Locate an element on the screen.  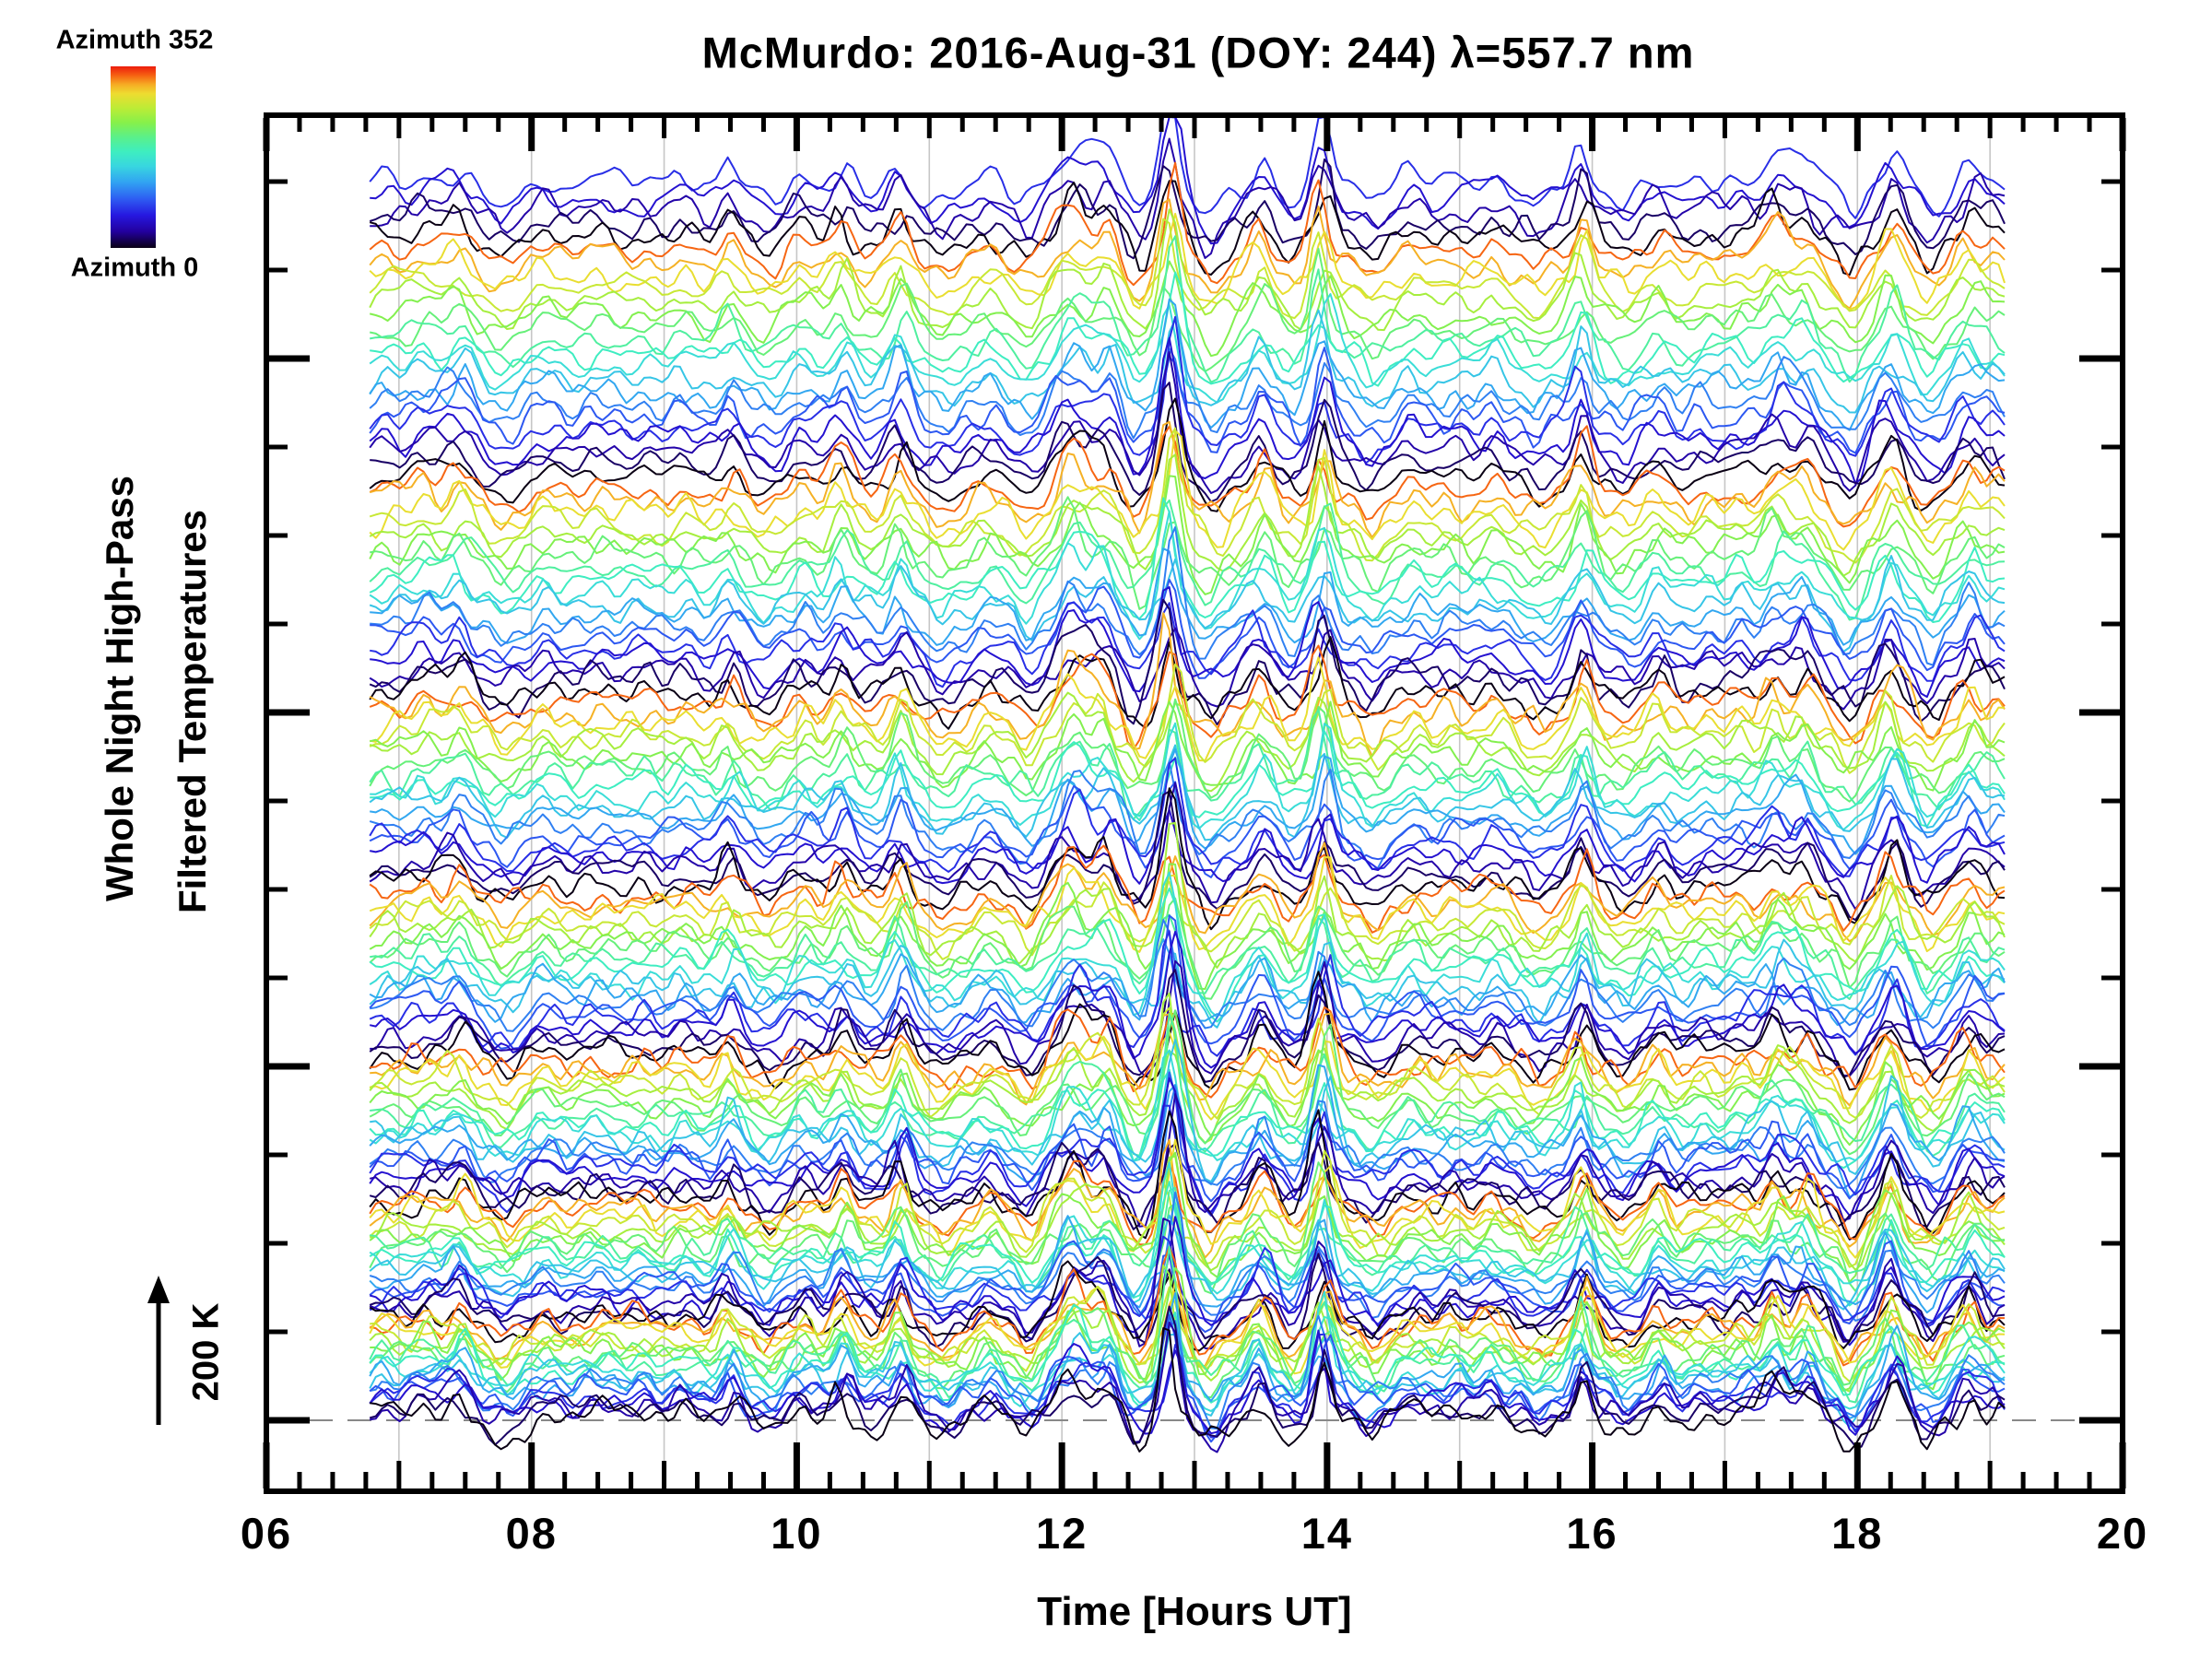
colorbar-top-label: Azimuth 352 is located at coordinates (134, 40).